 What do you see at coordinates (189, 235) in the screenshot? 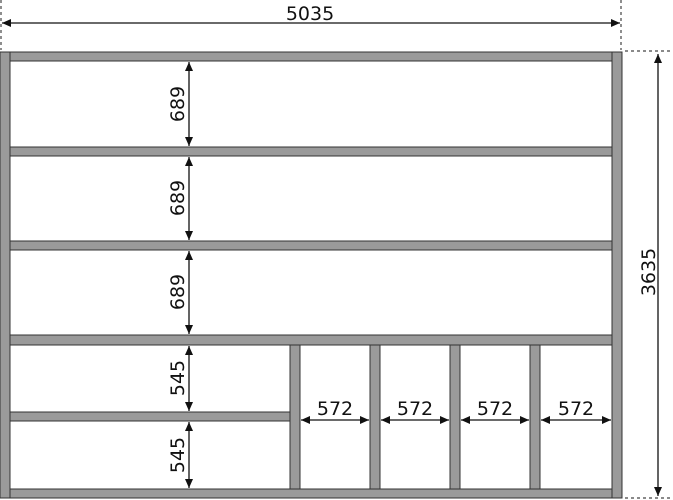
I see `shelf-height-dimension-2-arrow-down` at bounding box center [189, 235].